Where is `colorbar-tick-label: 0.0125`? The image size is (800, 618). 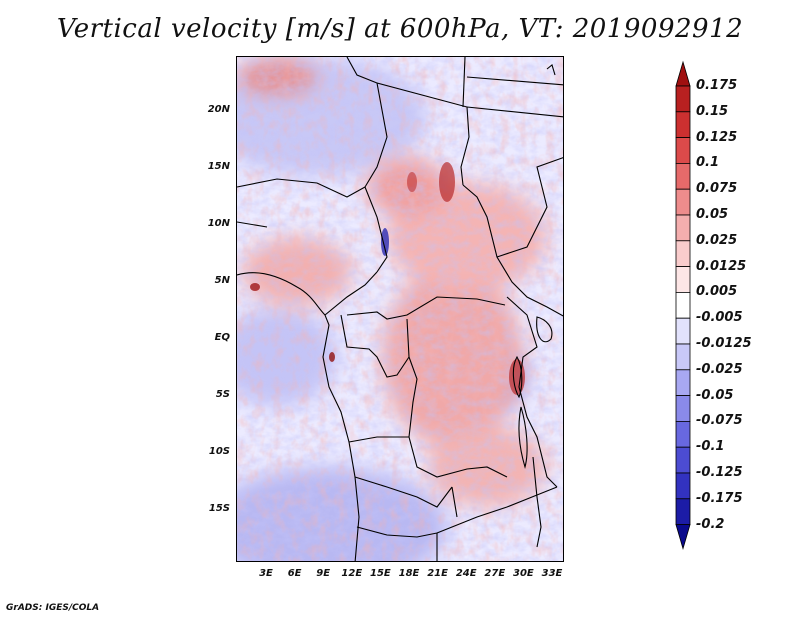
colorbar-tick-label: 0.0125 is located at coordinates (721, 266).